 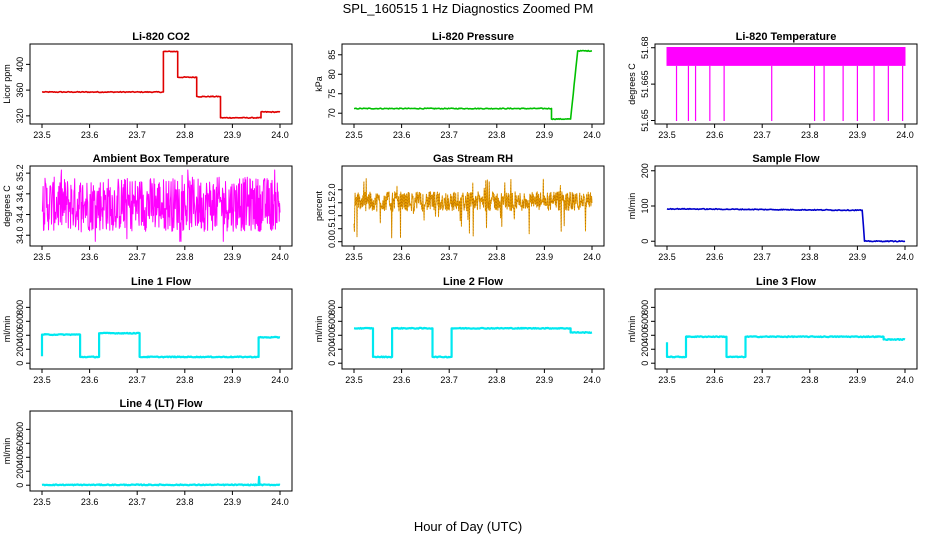 I want to click on panel-title: Li-820 Temperature, so click(x=786, y=37).